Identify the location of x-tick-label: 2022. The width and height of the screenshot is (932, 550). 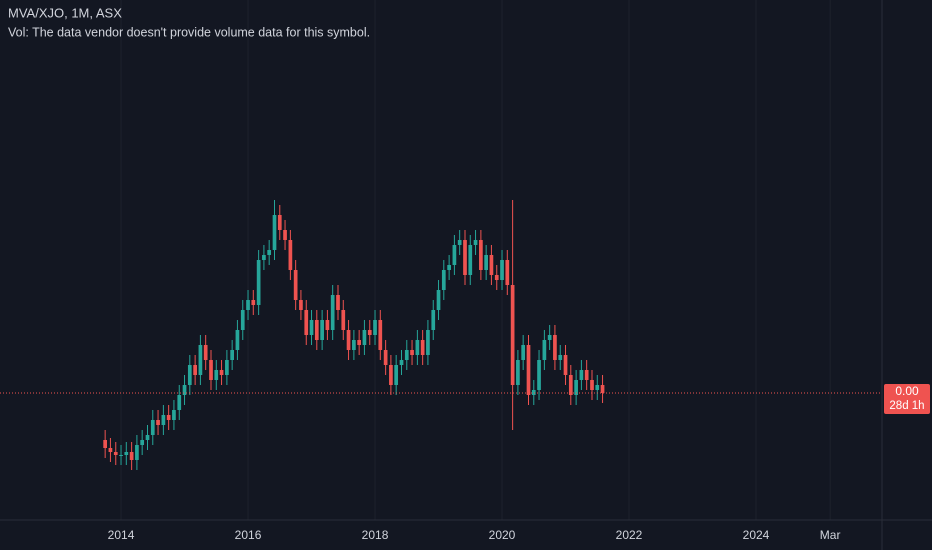
(629, 535).